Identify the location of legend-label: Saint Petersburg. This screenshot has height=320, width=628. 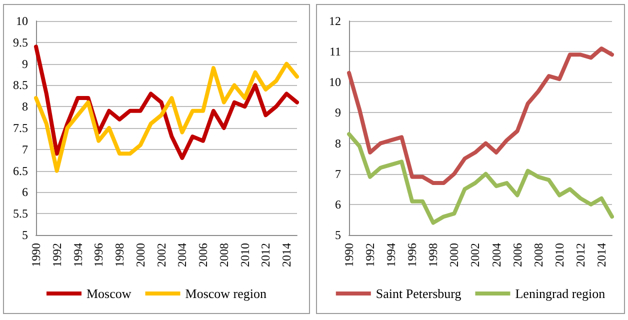
(419, 293).